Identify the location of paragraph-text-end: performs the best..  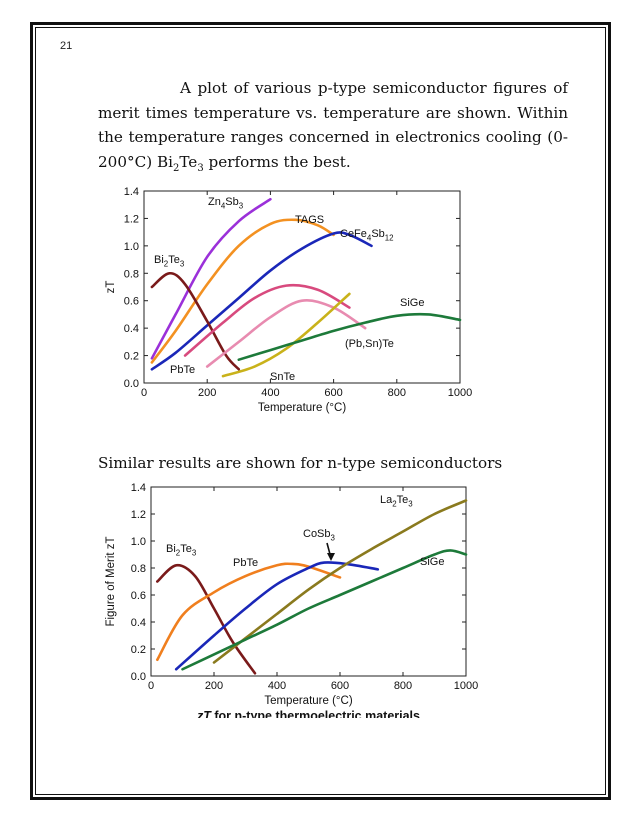
(277, 161).